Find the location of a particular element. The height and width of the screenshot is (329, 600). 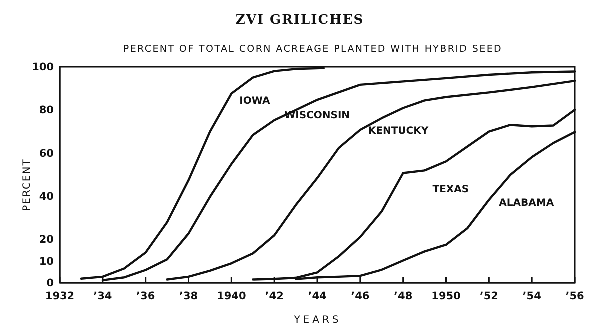

x-axis-title: YEARS is located at coordinates (317, 320).